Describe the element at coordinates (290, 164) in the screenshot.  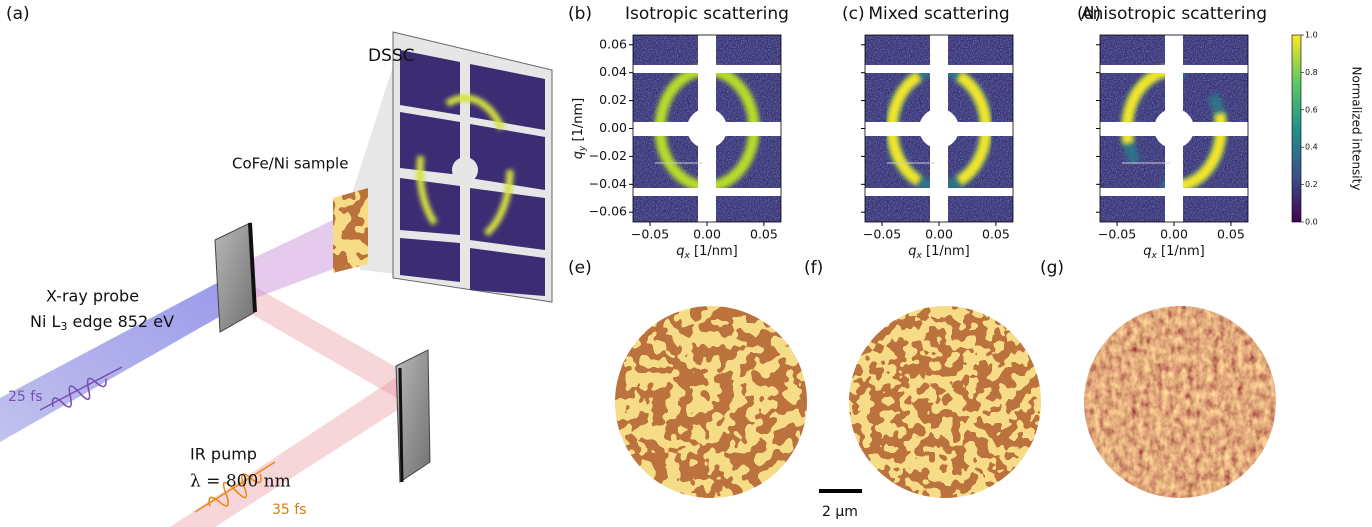
I see `sample-label: CoFe/Ni sample` at that location.